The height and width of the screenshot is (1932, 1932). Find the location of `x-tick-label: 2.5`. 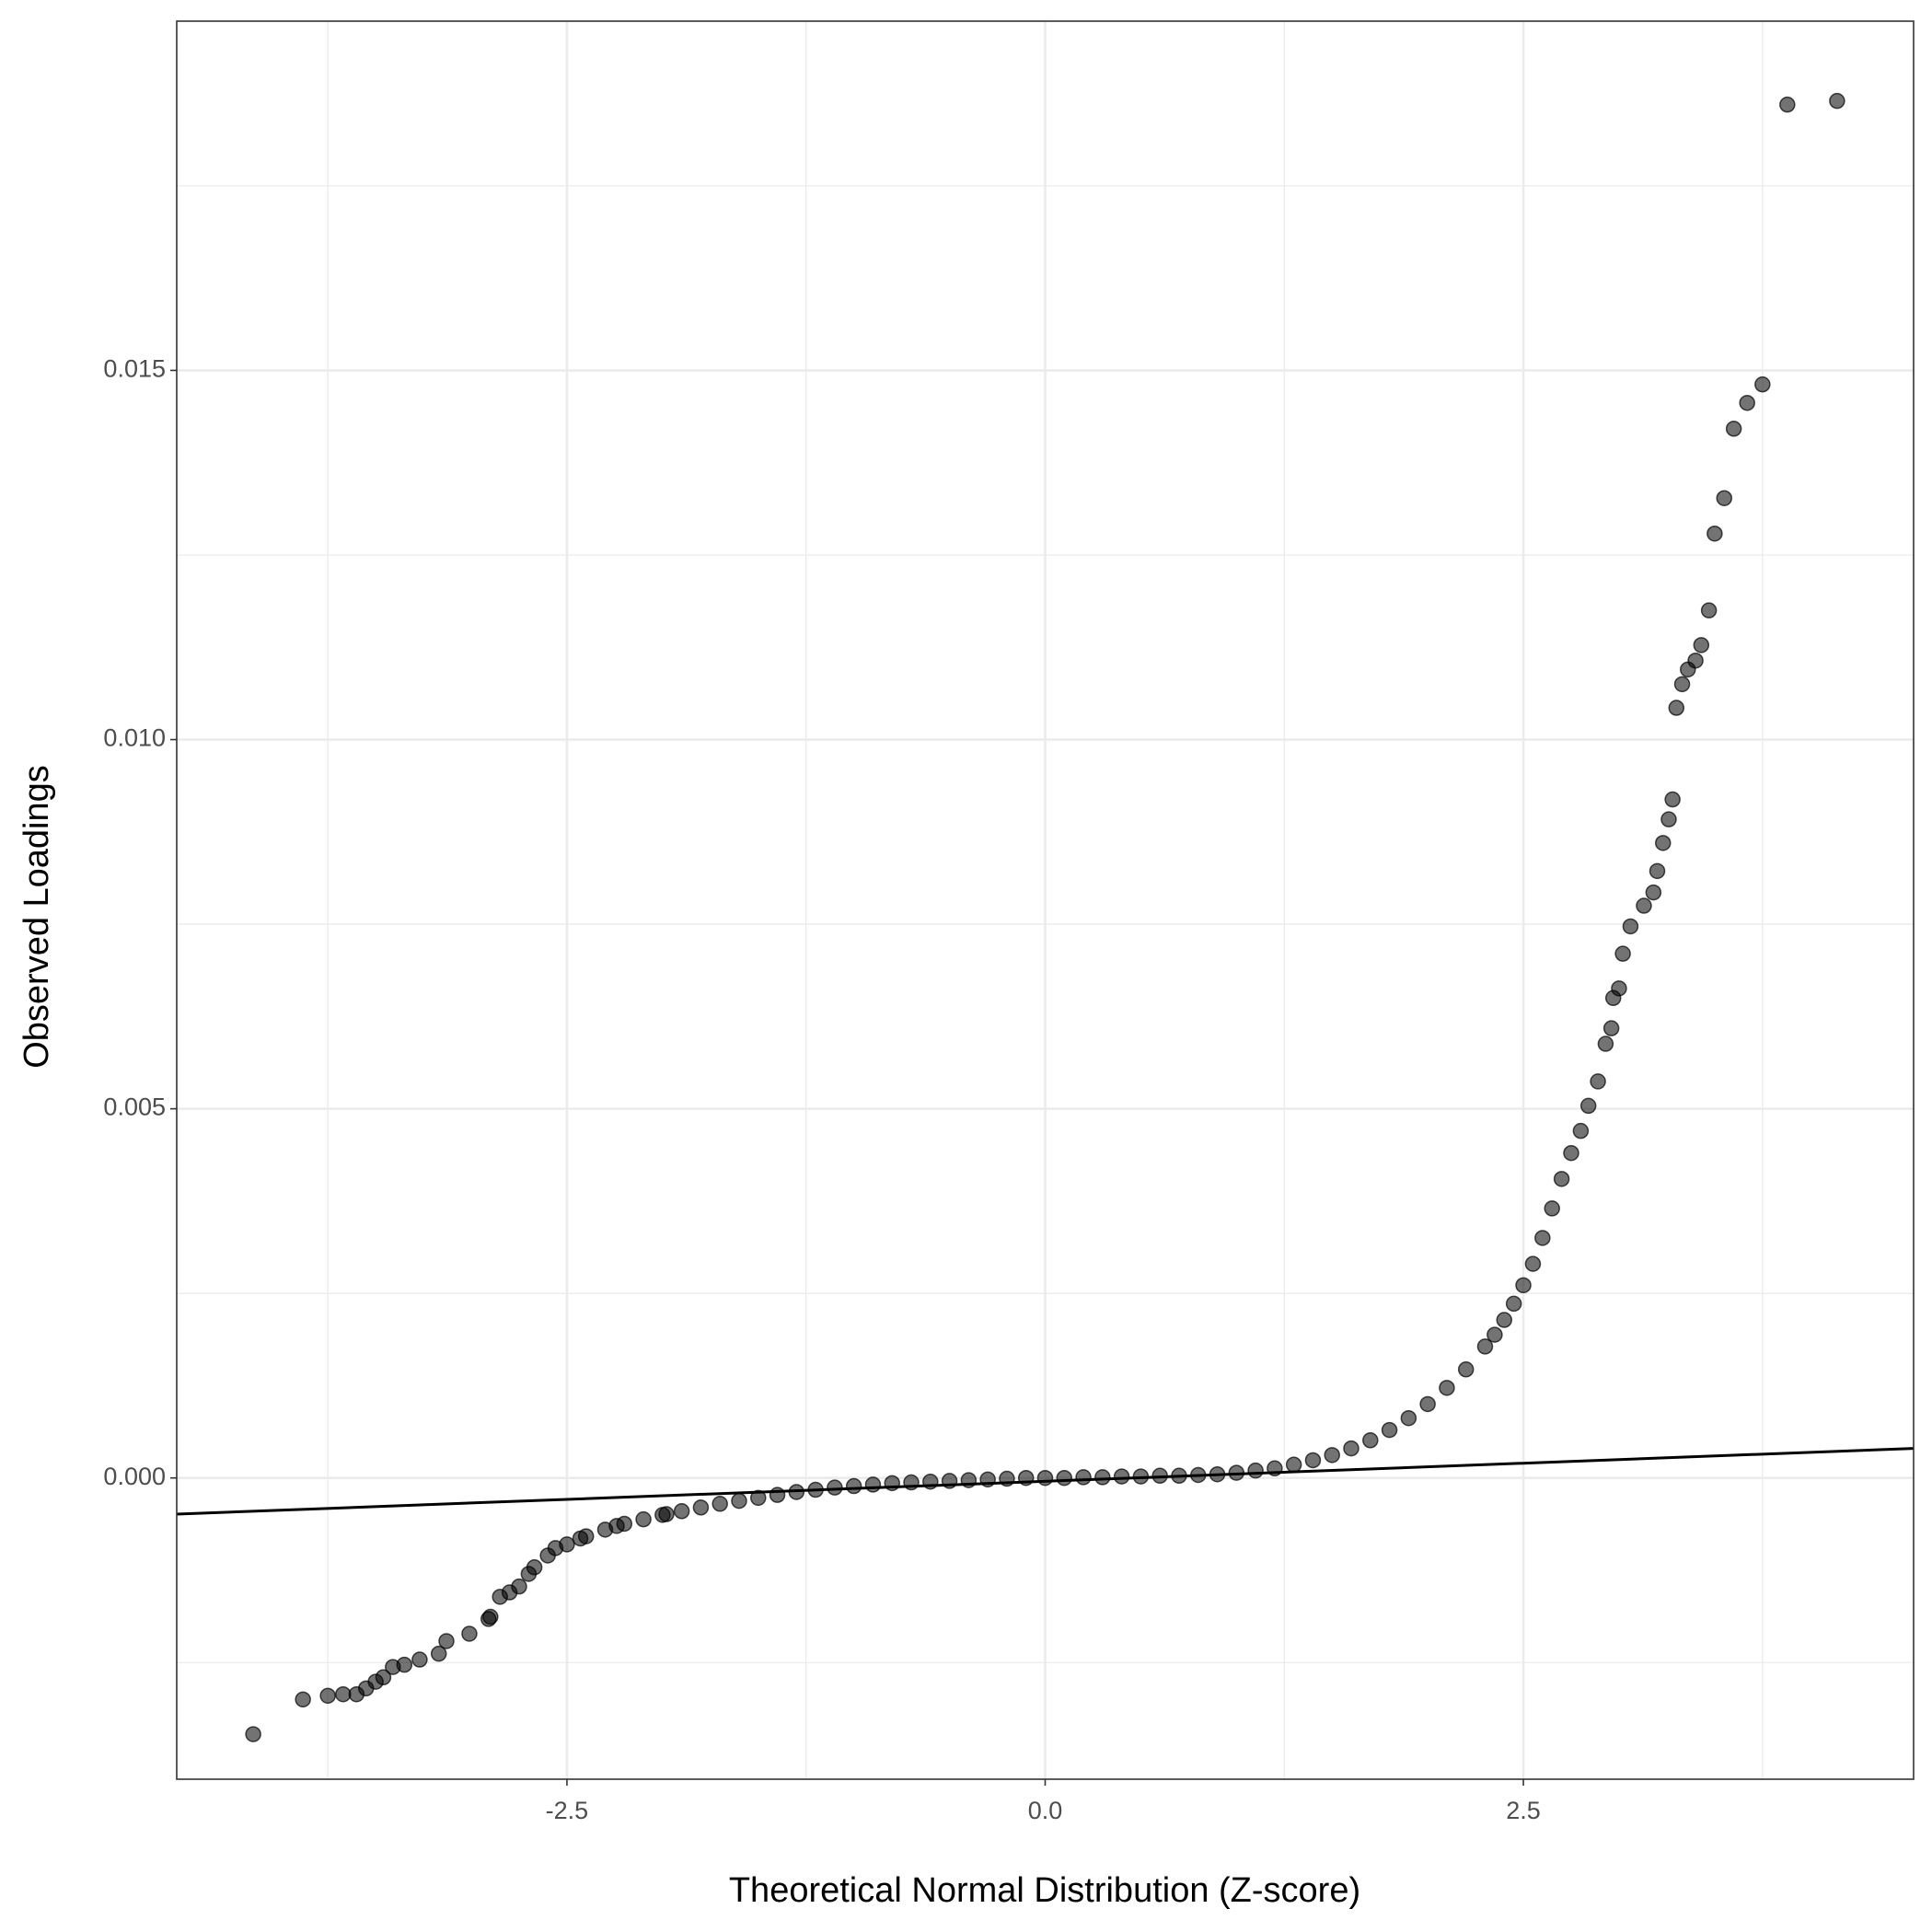

x-tick-label: 2.5 is located at coordinates (1523, 1811).